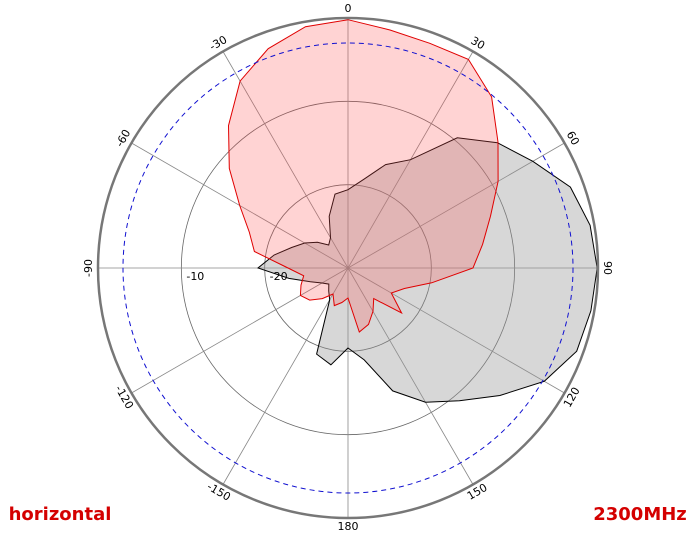 This screenshot has height=534, width=700. What do you see at coordinates (279, 276) in the screenshot?
I see `r-tick-label: -20` at bounding box center [279, 276].